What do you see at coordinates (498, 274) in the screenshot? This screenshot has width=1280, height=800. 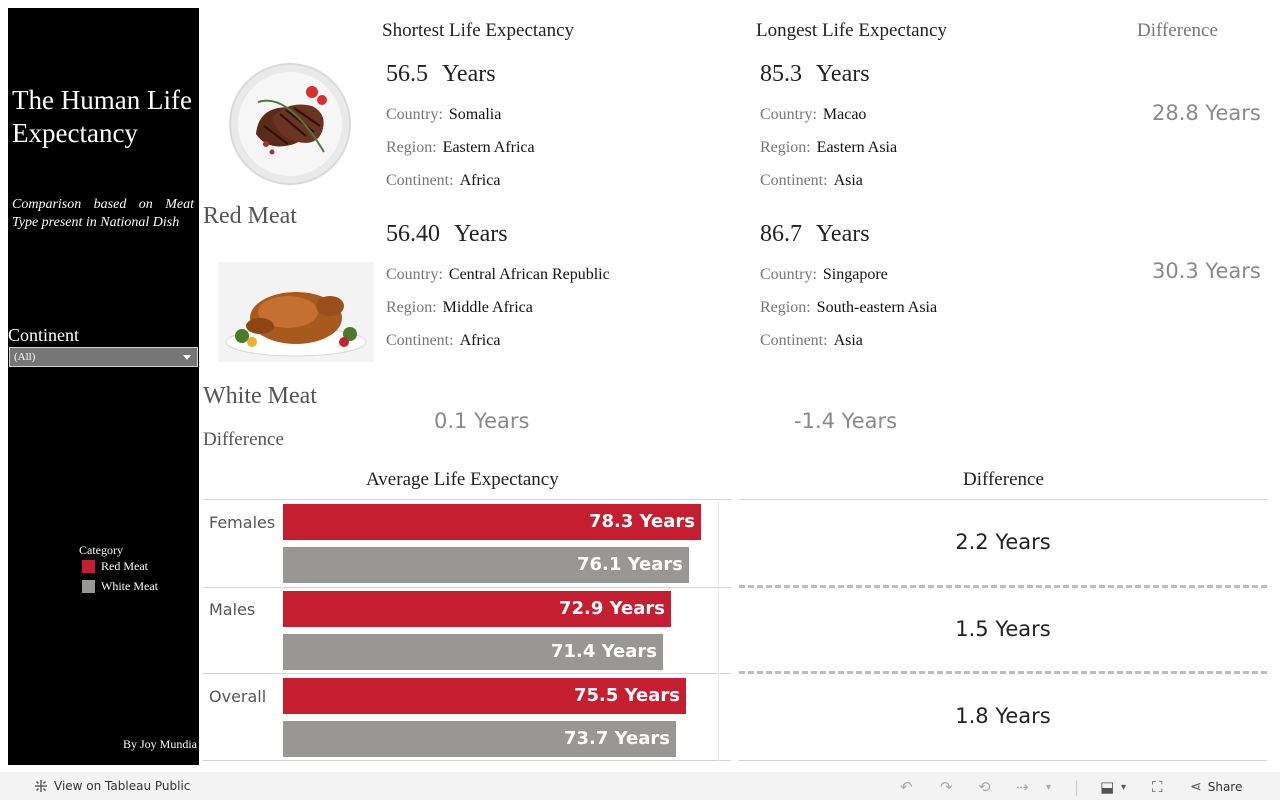 I see `white-shortest-country: Country: Central African Republic` at bounding box center [498, 274].